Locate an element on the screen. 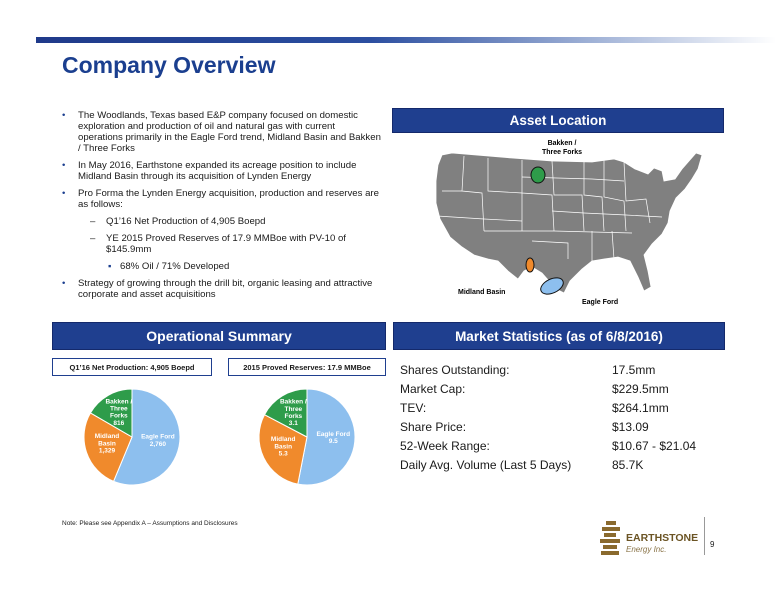  midland-basin-label: Midland Basin is located at coordinates (481, 292).